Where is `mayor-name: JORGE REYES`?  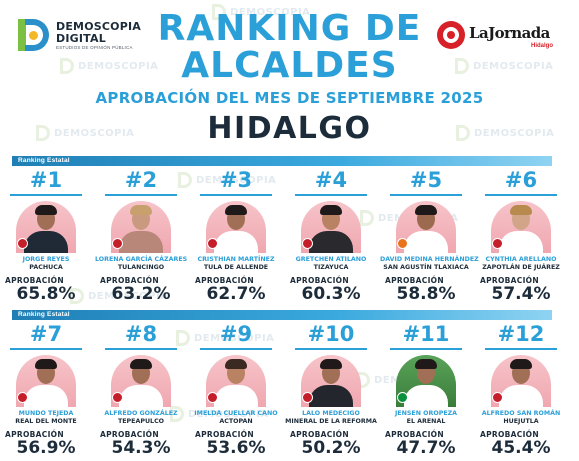 mayor-name: JORGE REYES is located at coordinates (46, 259).